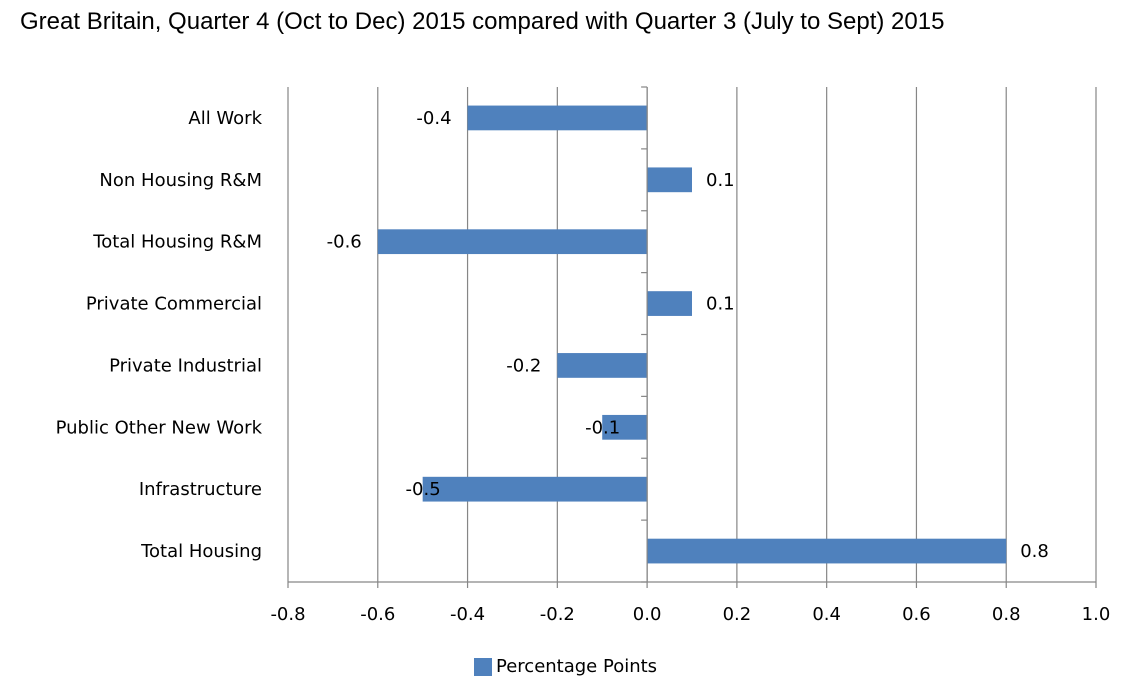  What do you see at coordinates (467, 614) in the screenshot?
I see `x-tick-label: -0.4` at bounding box center [467, 614].